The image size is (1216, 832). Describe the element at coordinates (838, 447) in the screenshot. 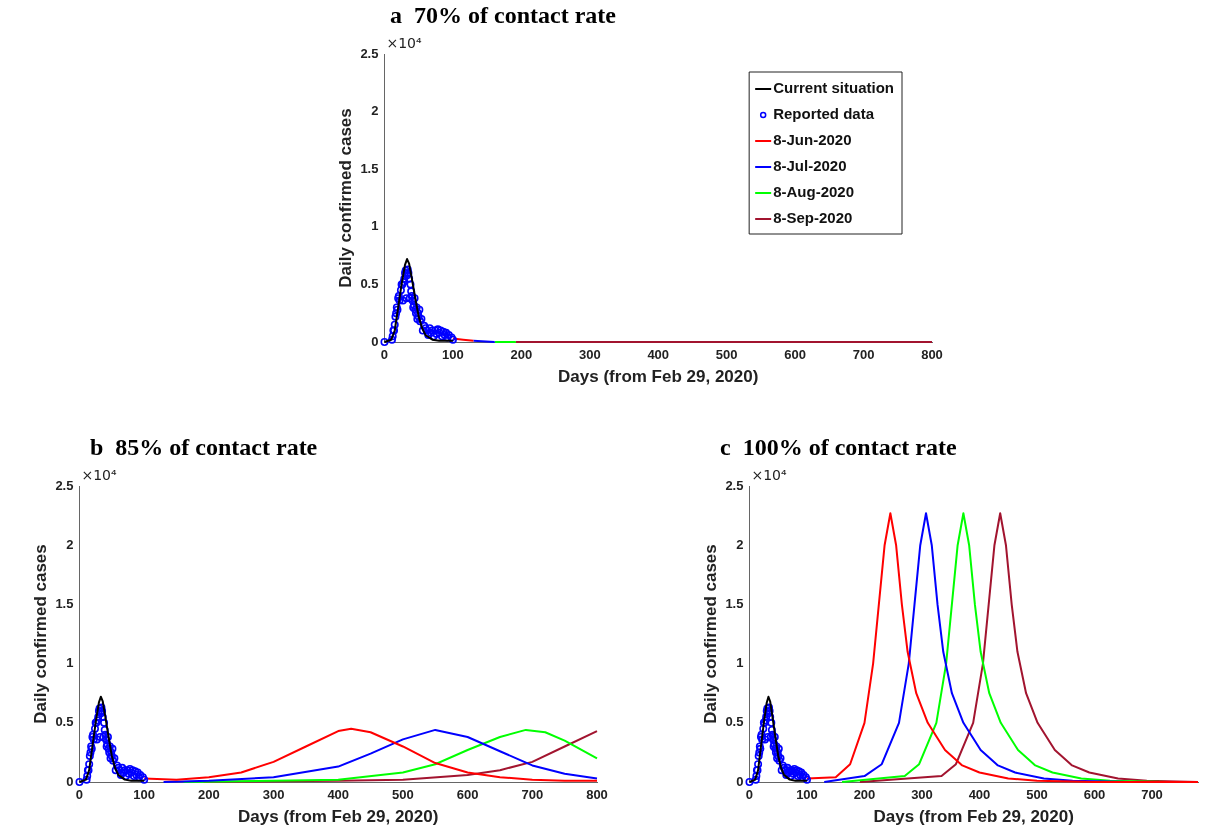

I see `chart-title: c 100% of contact rate` at that location.